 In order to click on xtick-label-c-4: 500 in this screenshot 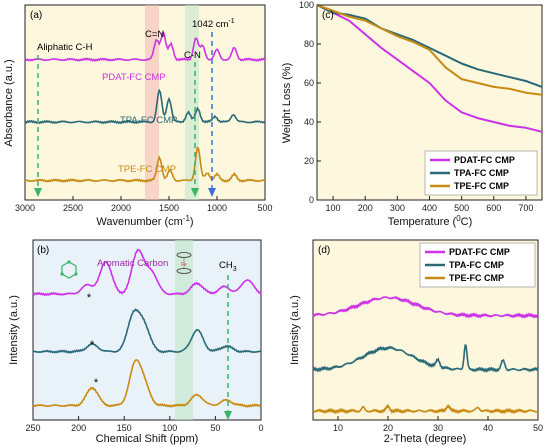, I will do `click(461, 208)`.